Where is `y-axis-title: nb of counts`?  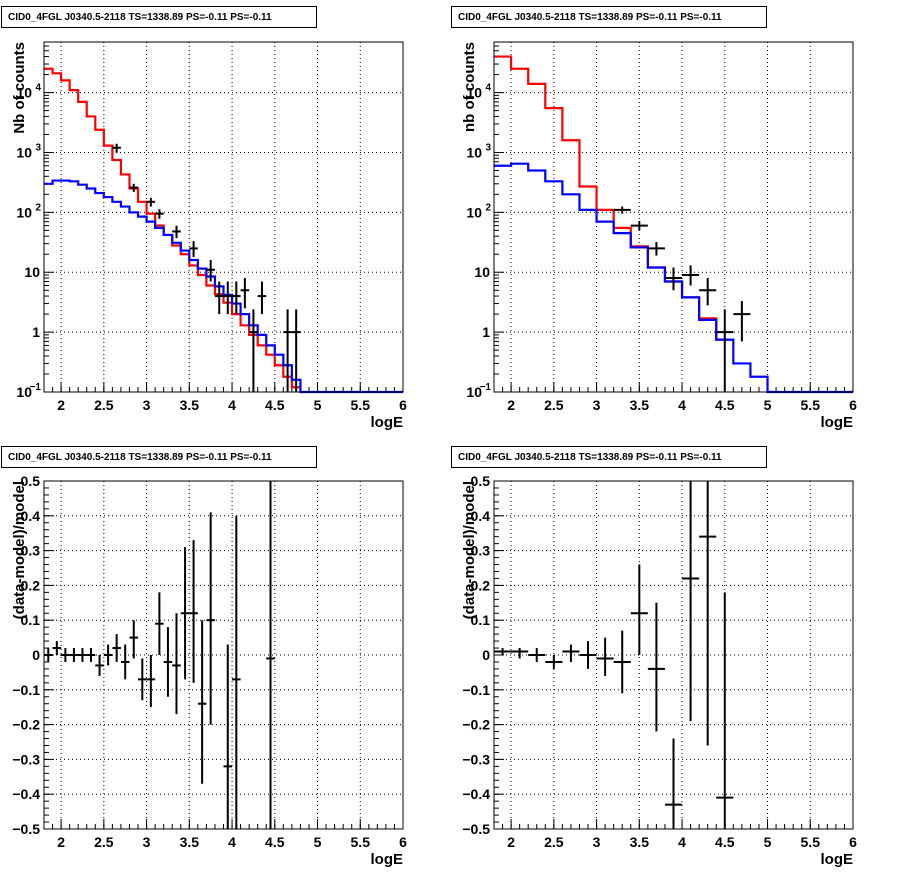
y-axis-title: nb of counts is located at coordinates (469, 87).